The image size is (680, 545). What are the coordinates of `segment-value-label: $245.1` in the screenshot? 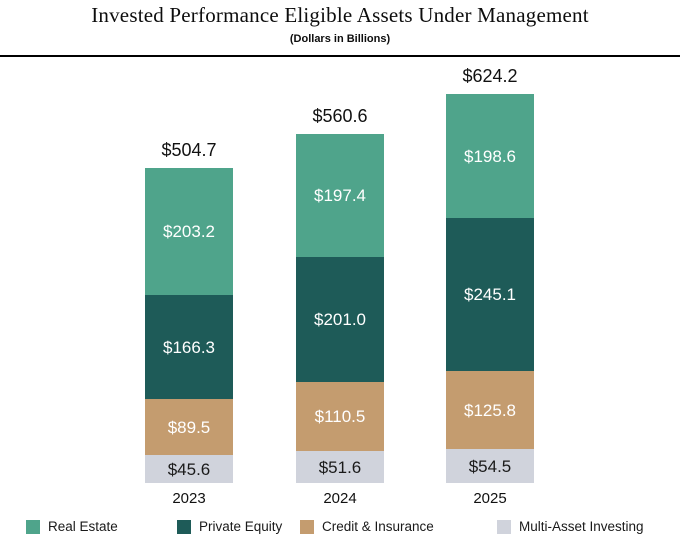 It's located at (490, 294).